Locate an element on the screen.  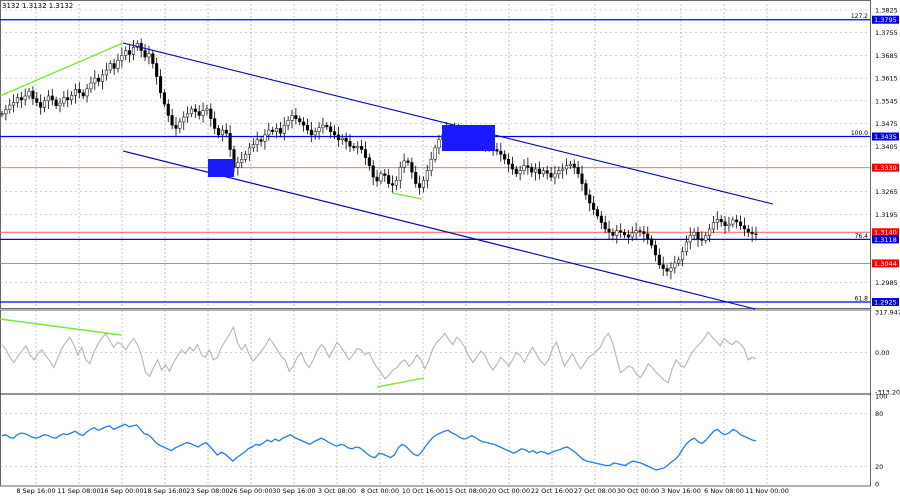
x-tick-label: 20 Oct 00:00 is located at coordinates (509, 491).